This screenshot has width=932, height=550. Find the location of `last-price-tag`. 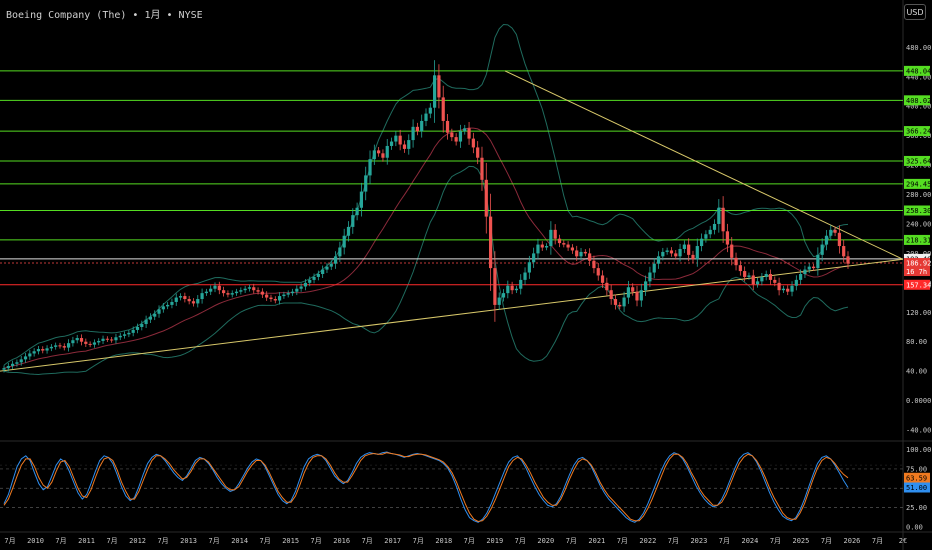

last-price-tag is located at coordinates (917, 267).